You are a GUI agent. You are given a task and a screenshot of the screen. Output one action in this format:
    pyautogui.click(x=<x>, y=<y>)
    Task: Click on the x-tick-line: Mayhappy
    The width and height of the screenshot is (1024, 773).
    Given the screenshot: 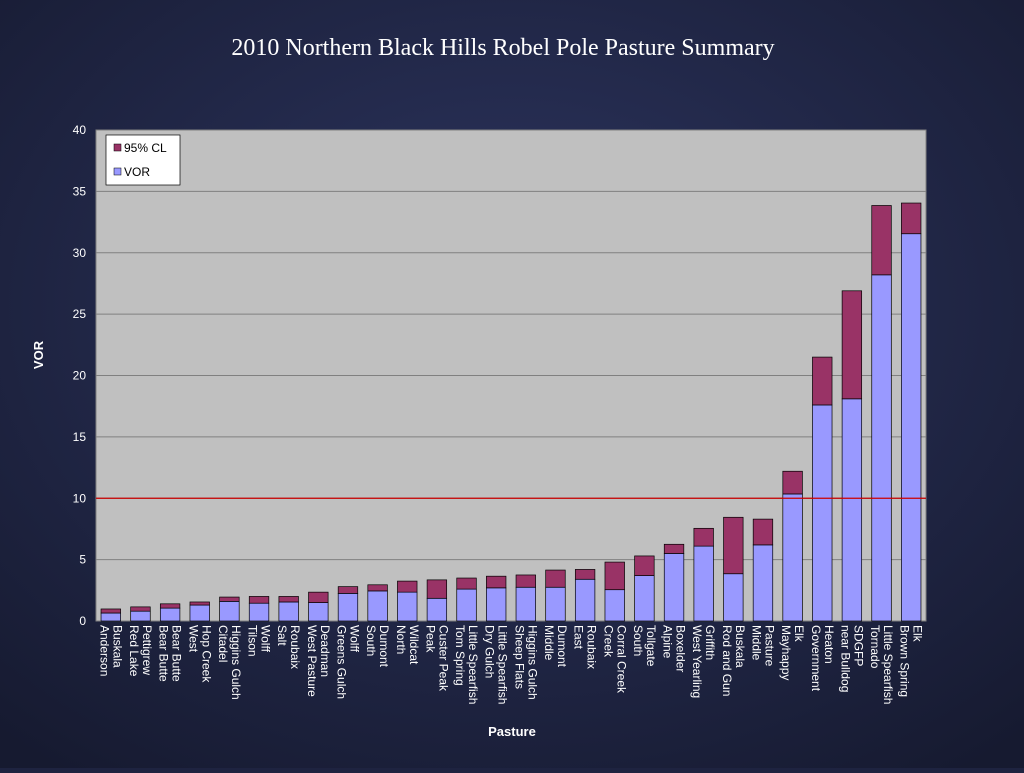 What is the action you would take?
    pyautogui.click(x=786, y=652)
    